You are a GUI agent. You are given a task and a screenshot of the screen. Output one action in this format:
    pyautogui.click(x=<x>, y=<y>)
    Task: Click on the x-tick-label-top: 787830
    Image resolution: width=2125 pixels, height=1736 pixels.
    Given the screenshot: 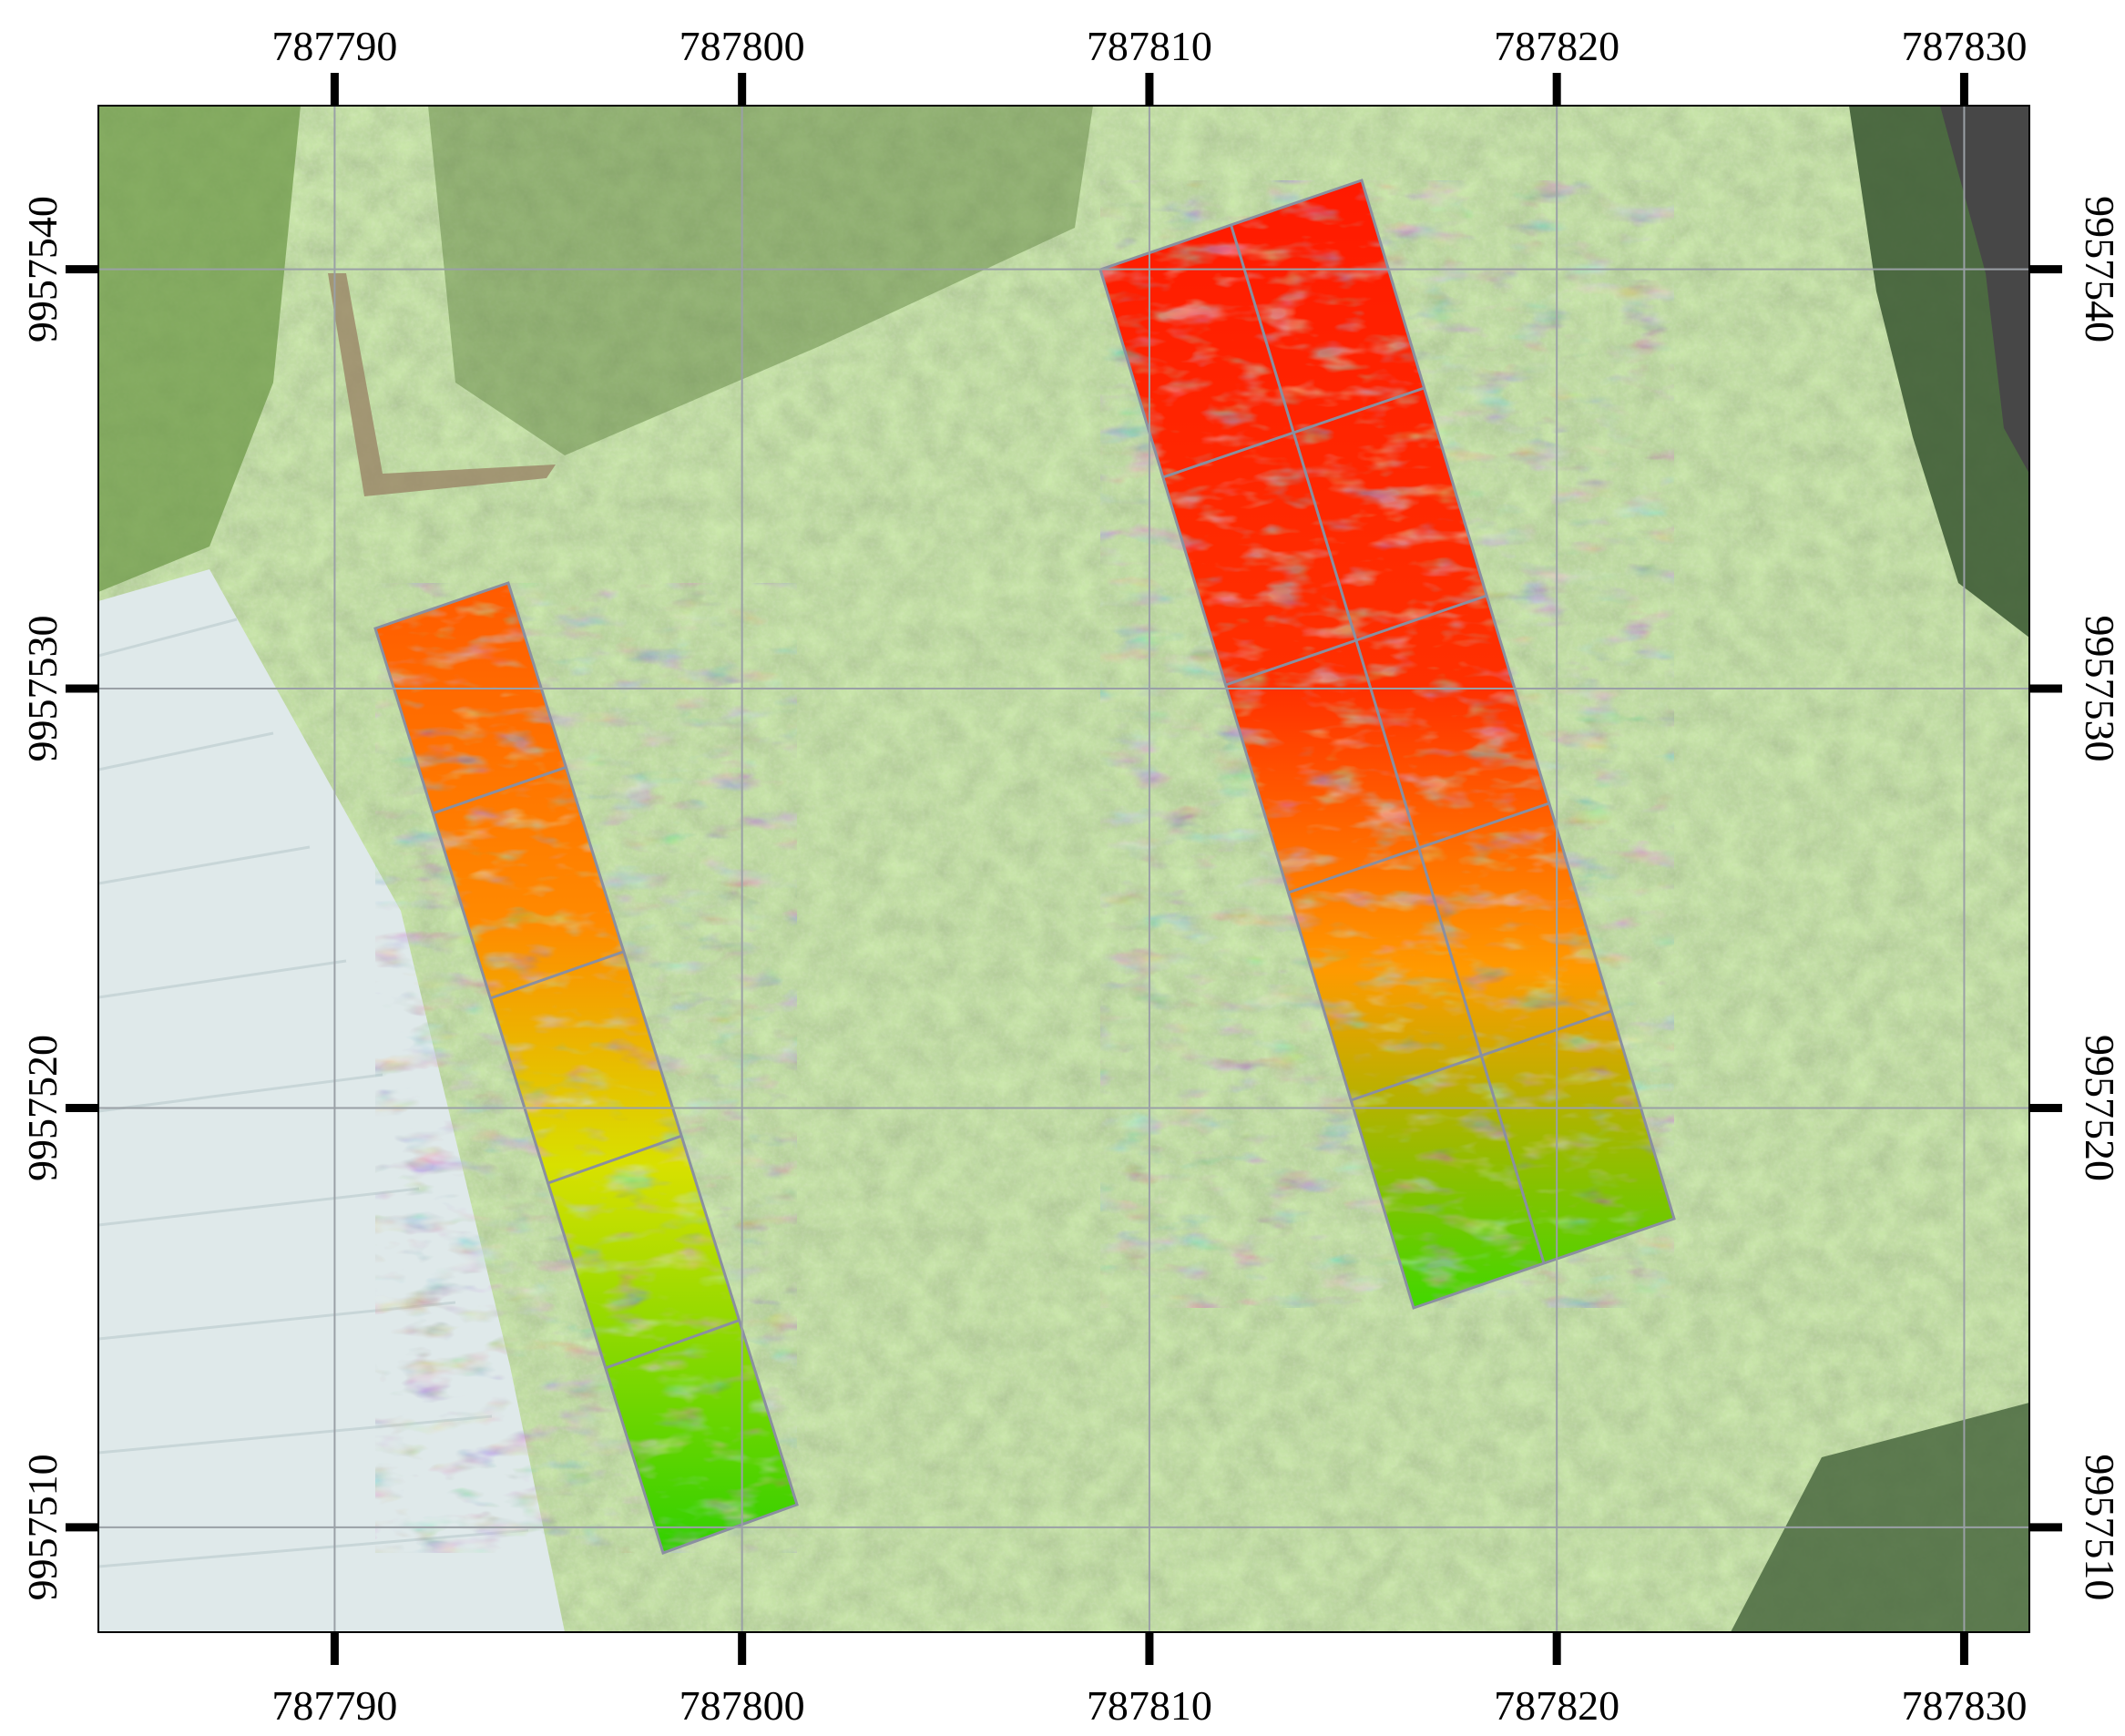 What is the action you would take?
    pyautogui.click(x=1964, y=46)
    